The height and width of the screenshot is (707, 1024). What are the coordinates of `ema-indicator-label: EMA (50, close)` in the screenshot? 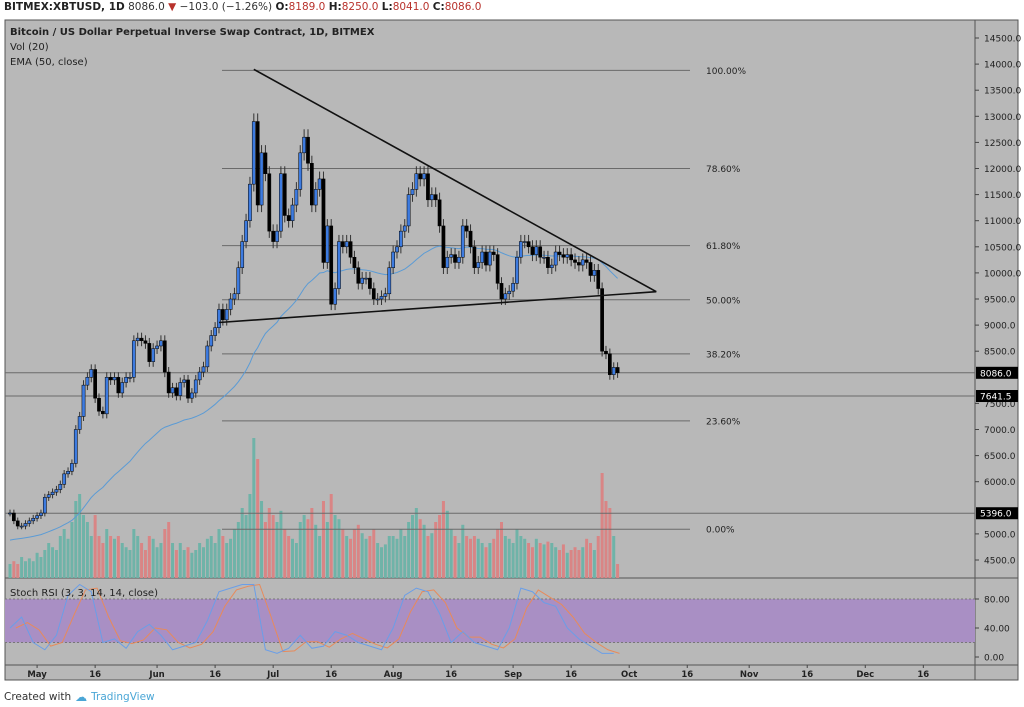 It's located at (49, 62).